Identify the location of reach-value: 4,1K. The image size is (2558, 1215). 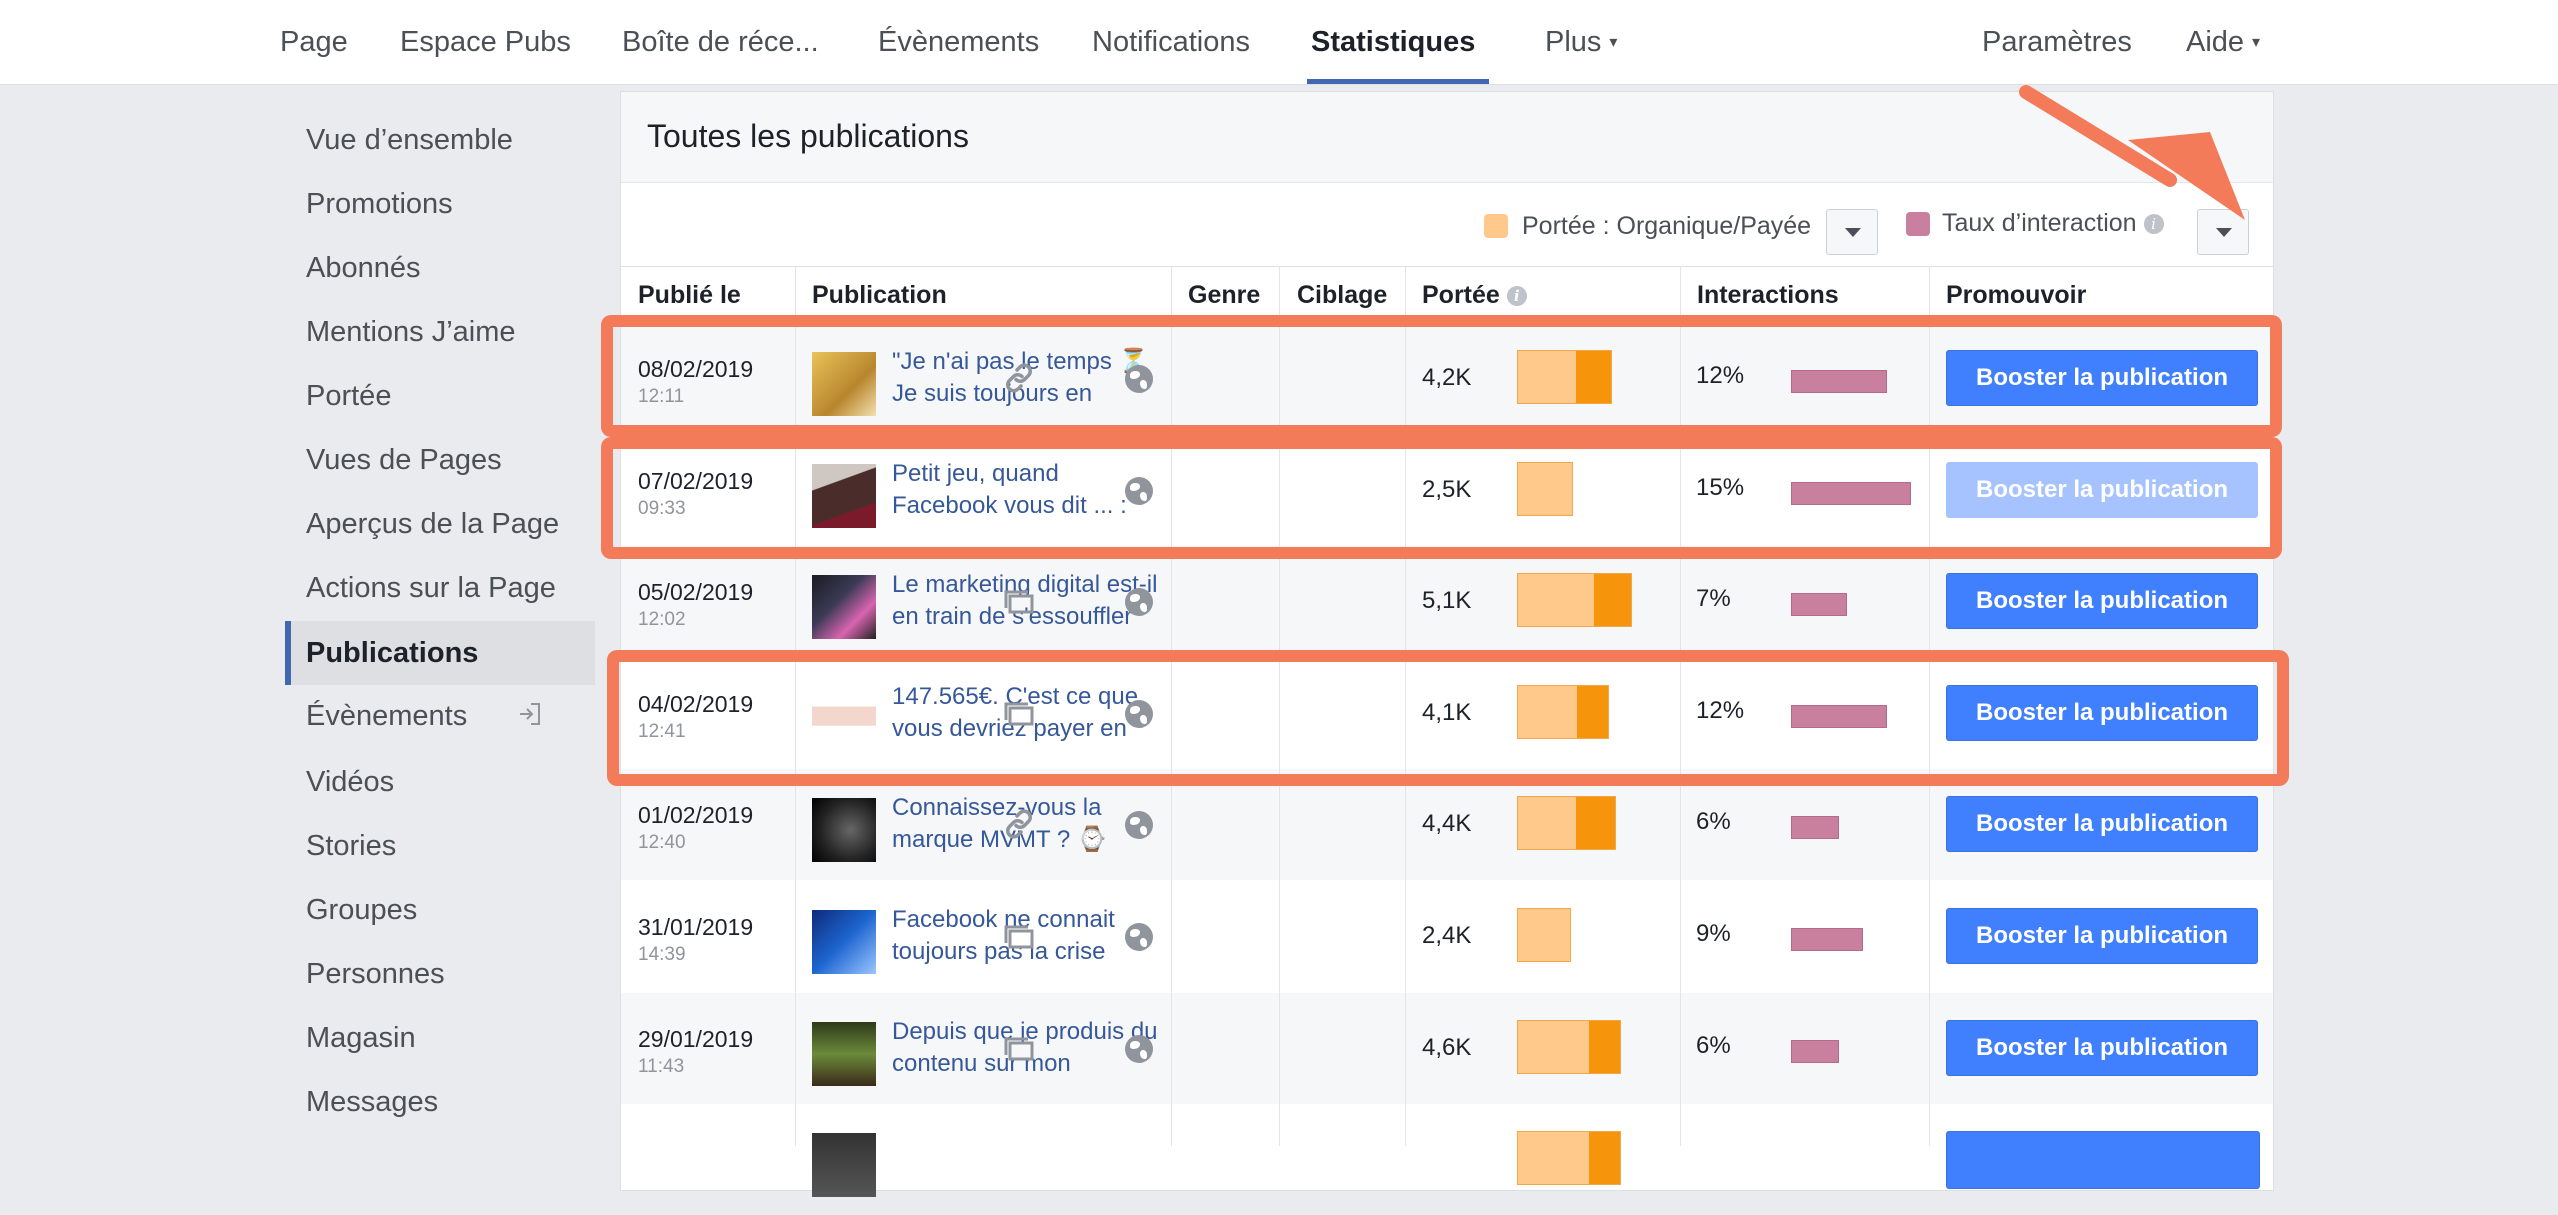
(1447, 712).